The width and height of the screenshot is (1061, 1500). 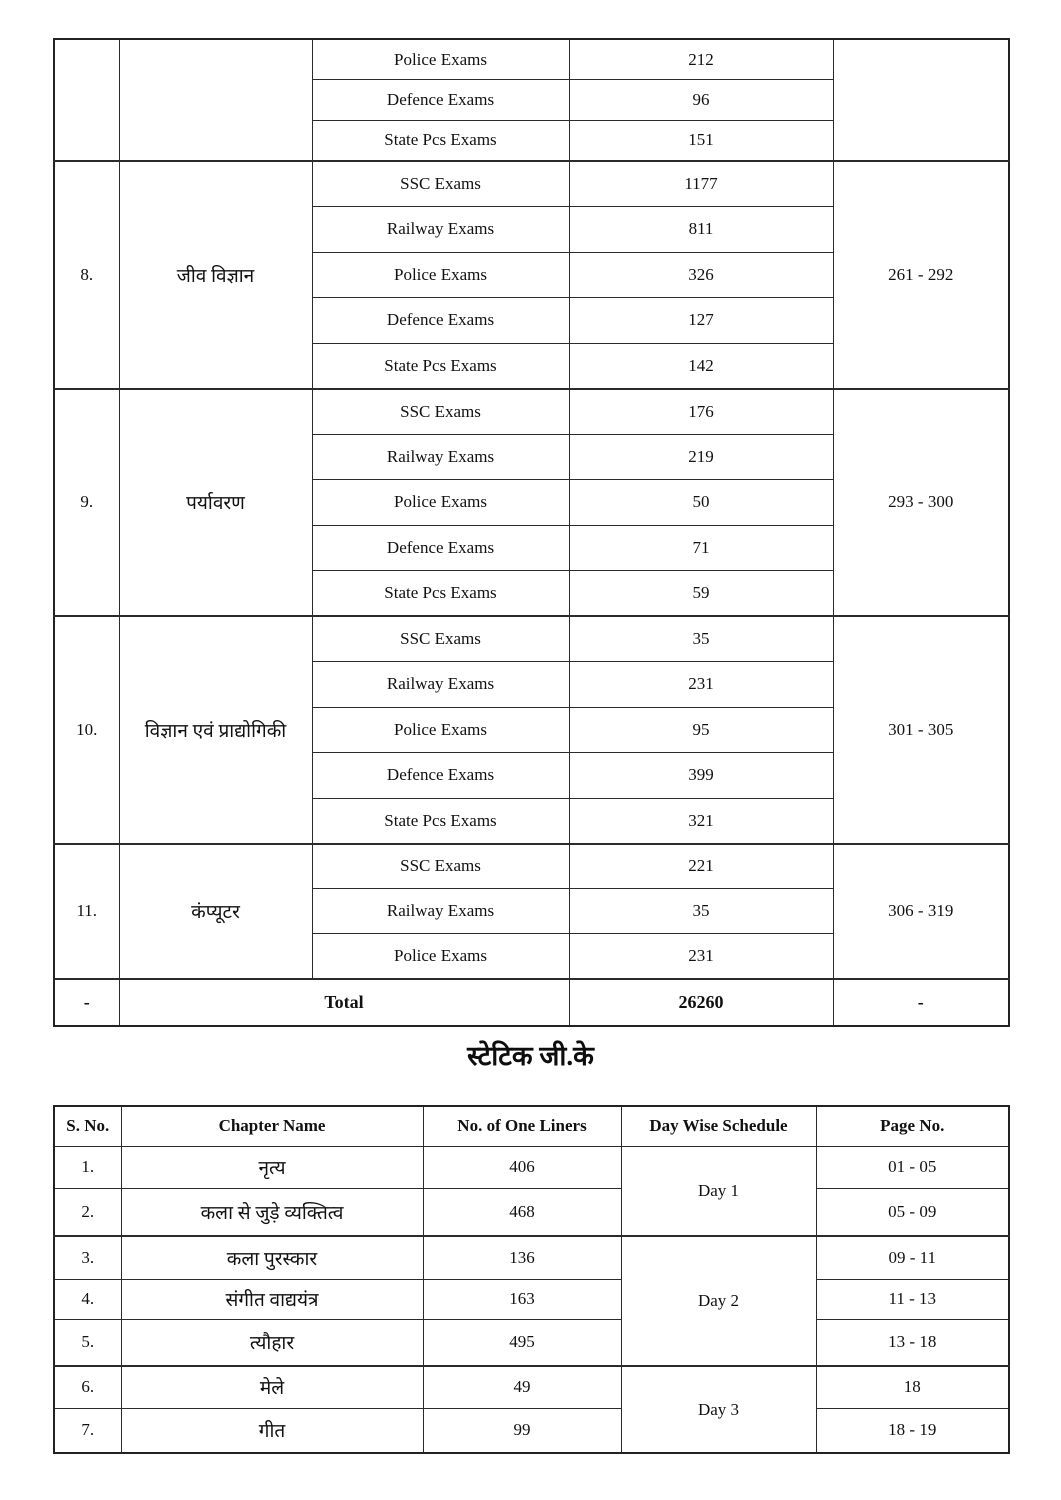 I want to click on table-row: Defence Exams 71, so click(x=531, y=548).